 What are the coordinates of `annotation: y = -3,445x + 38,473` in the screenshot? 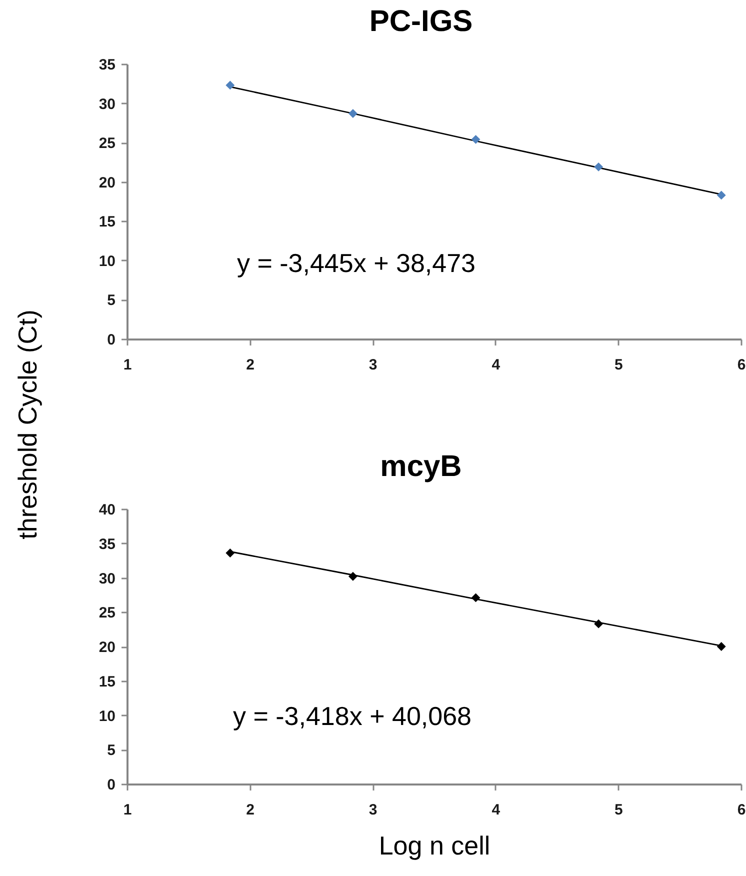 It's located at (356, 263).